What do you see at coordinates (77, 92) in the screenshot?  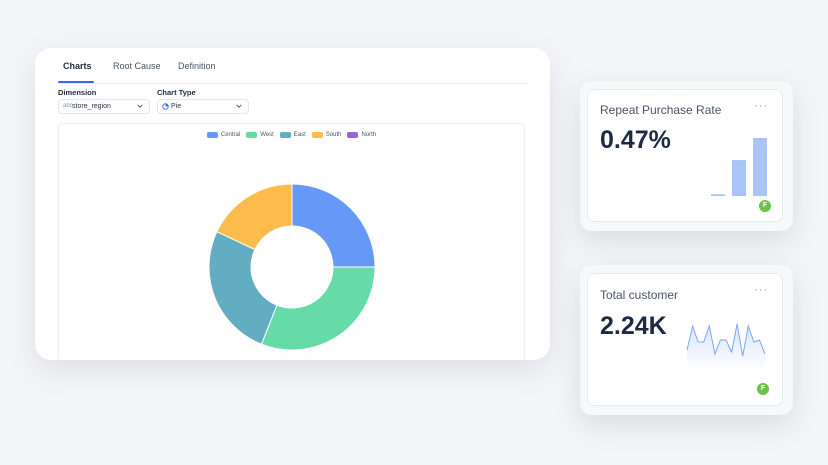 I see `dimension-label: Dimension` at bounding box center [77, 92].